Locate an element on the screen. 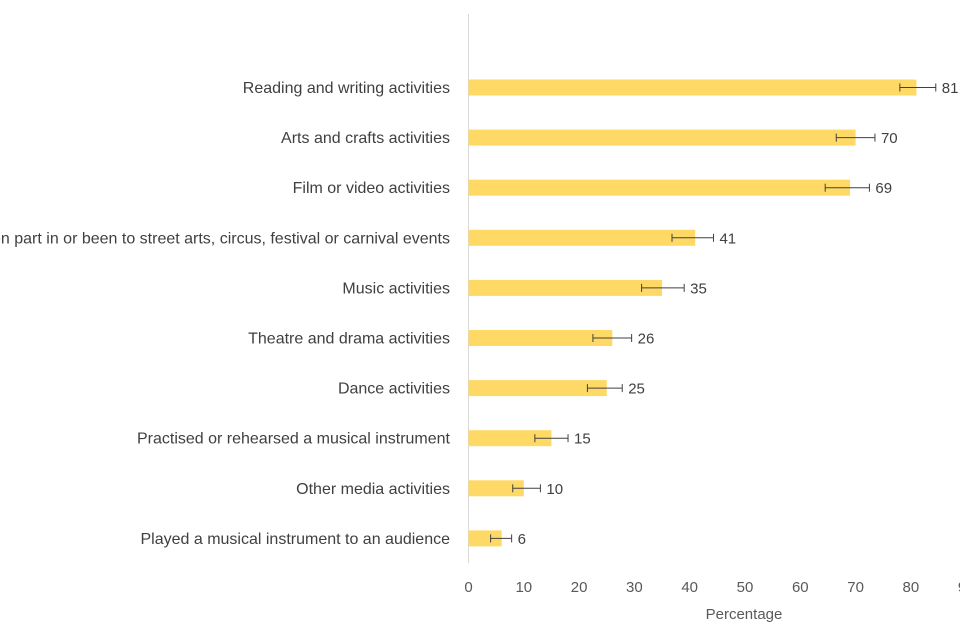  value-label: 26 is located at coordinates (646, 339).